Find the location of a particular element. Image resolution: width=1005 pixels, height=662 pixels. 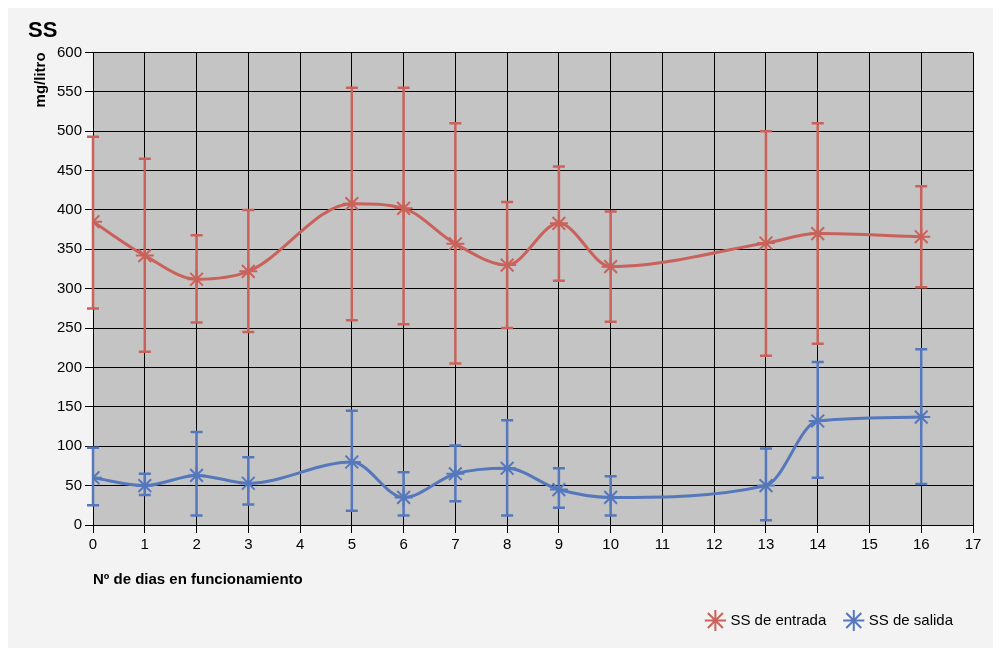

y-tick-label: 350 is located at coordinates (70, 248).